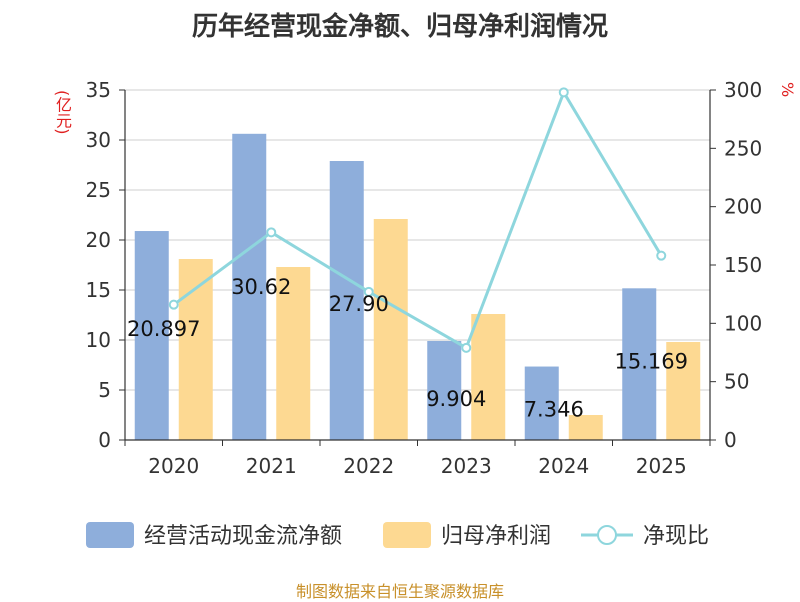  Describe the element at coordinates (399, 27) in the screenshot. I see `chart-title: 历年经营现金净额、归母净利润情况` at that location.